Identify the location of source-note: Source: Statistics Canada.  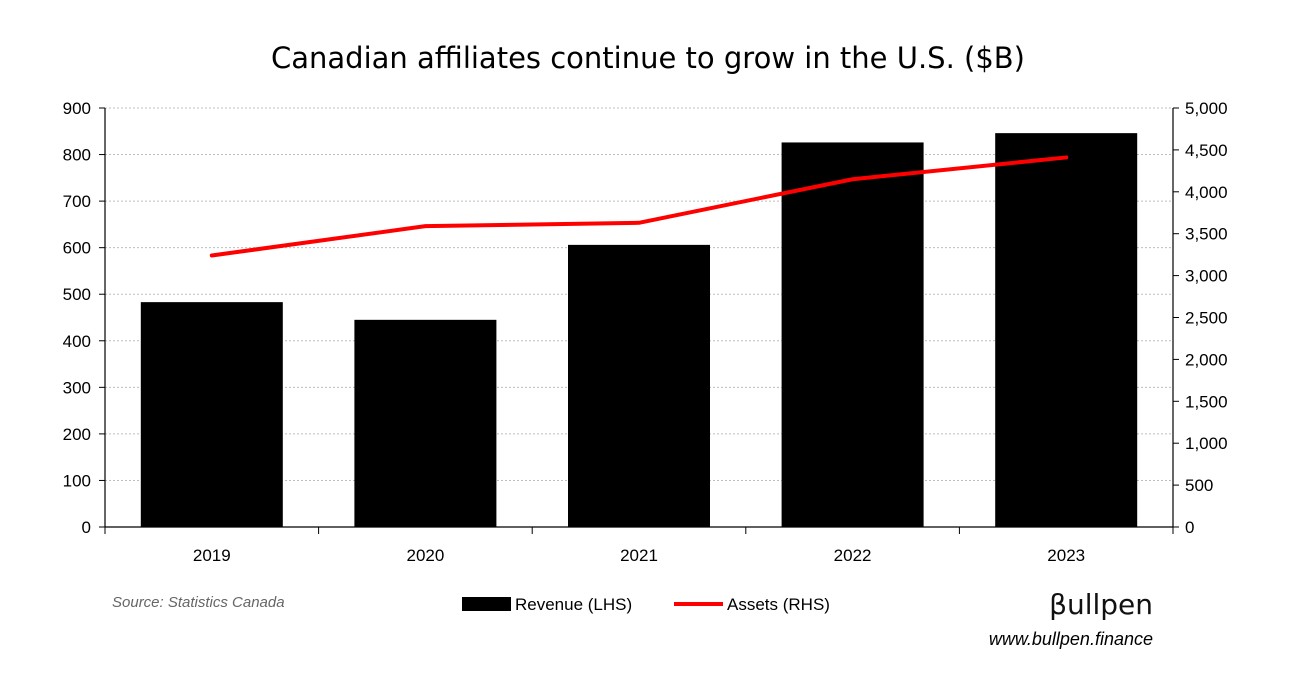
(198, 602).